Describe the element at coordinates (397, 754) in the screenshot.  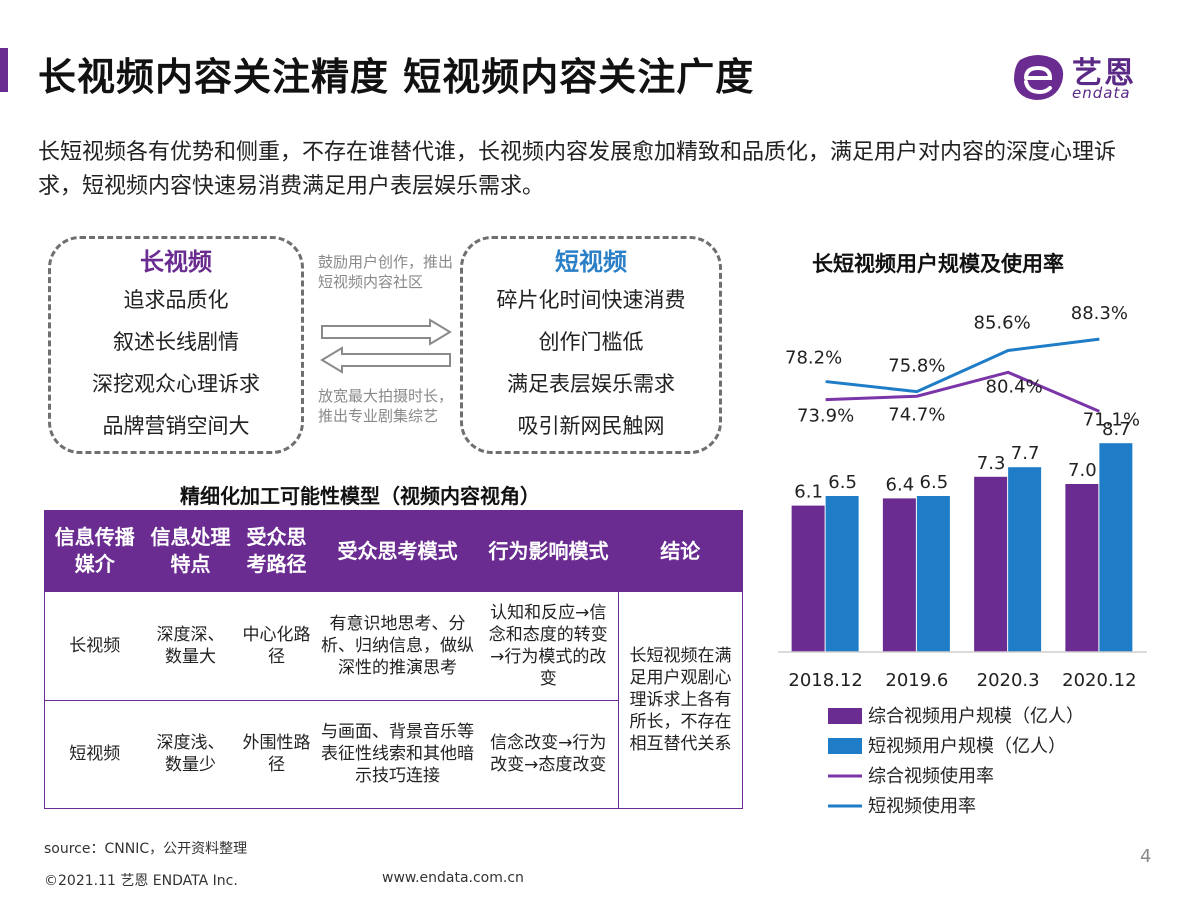
I see `table-cell: 与画面、背景音乐等表征性线索和其他暗示技巧连接` at that location.